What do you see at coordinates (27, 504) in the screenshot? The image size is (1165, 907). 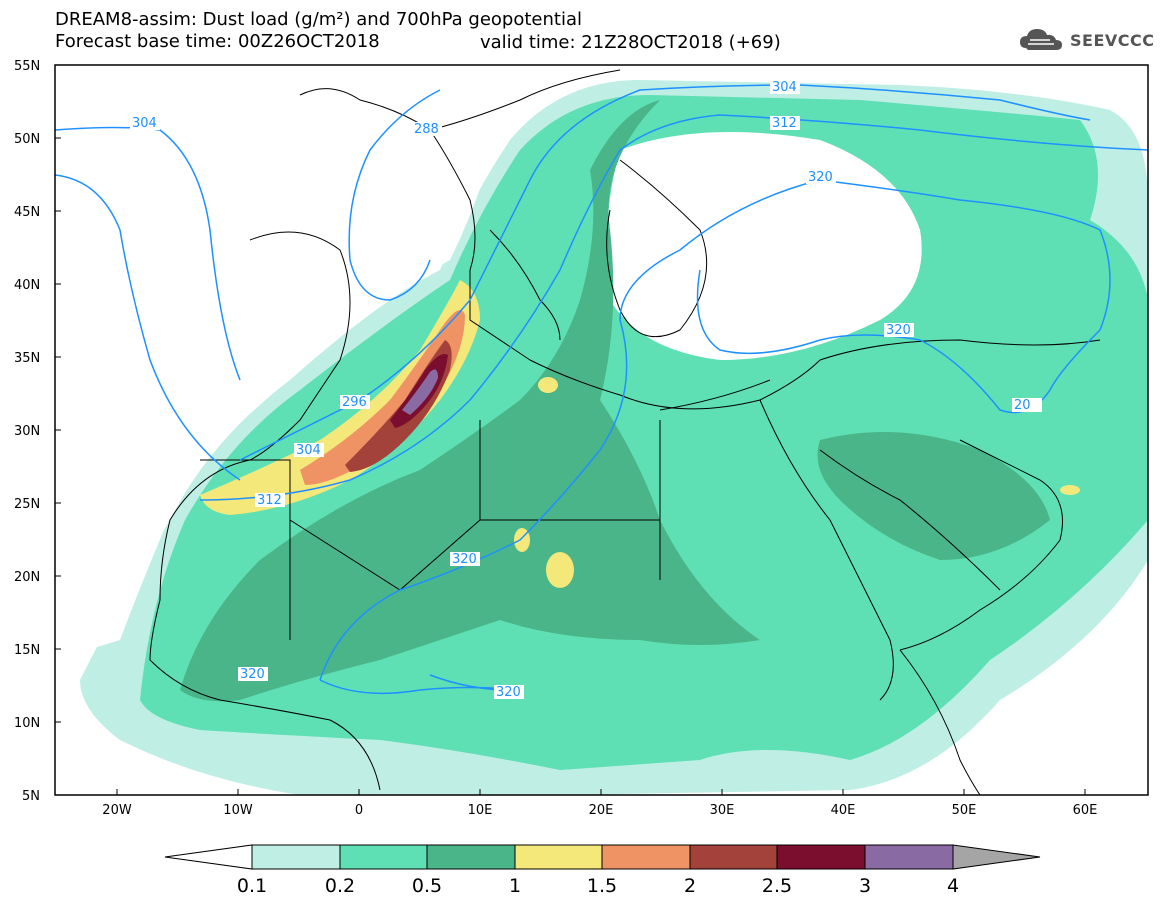 I see `lat-label: 25N` at bounding box center [27, 504].